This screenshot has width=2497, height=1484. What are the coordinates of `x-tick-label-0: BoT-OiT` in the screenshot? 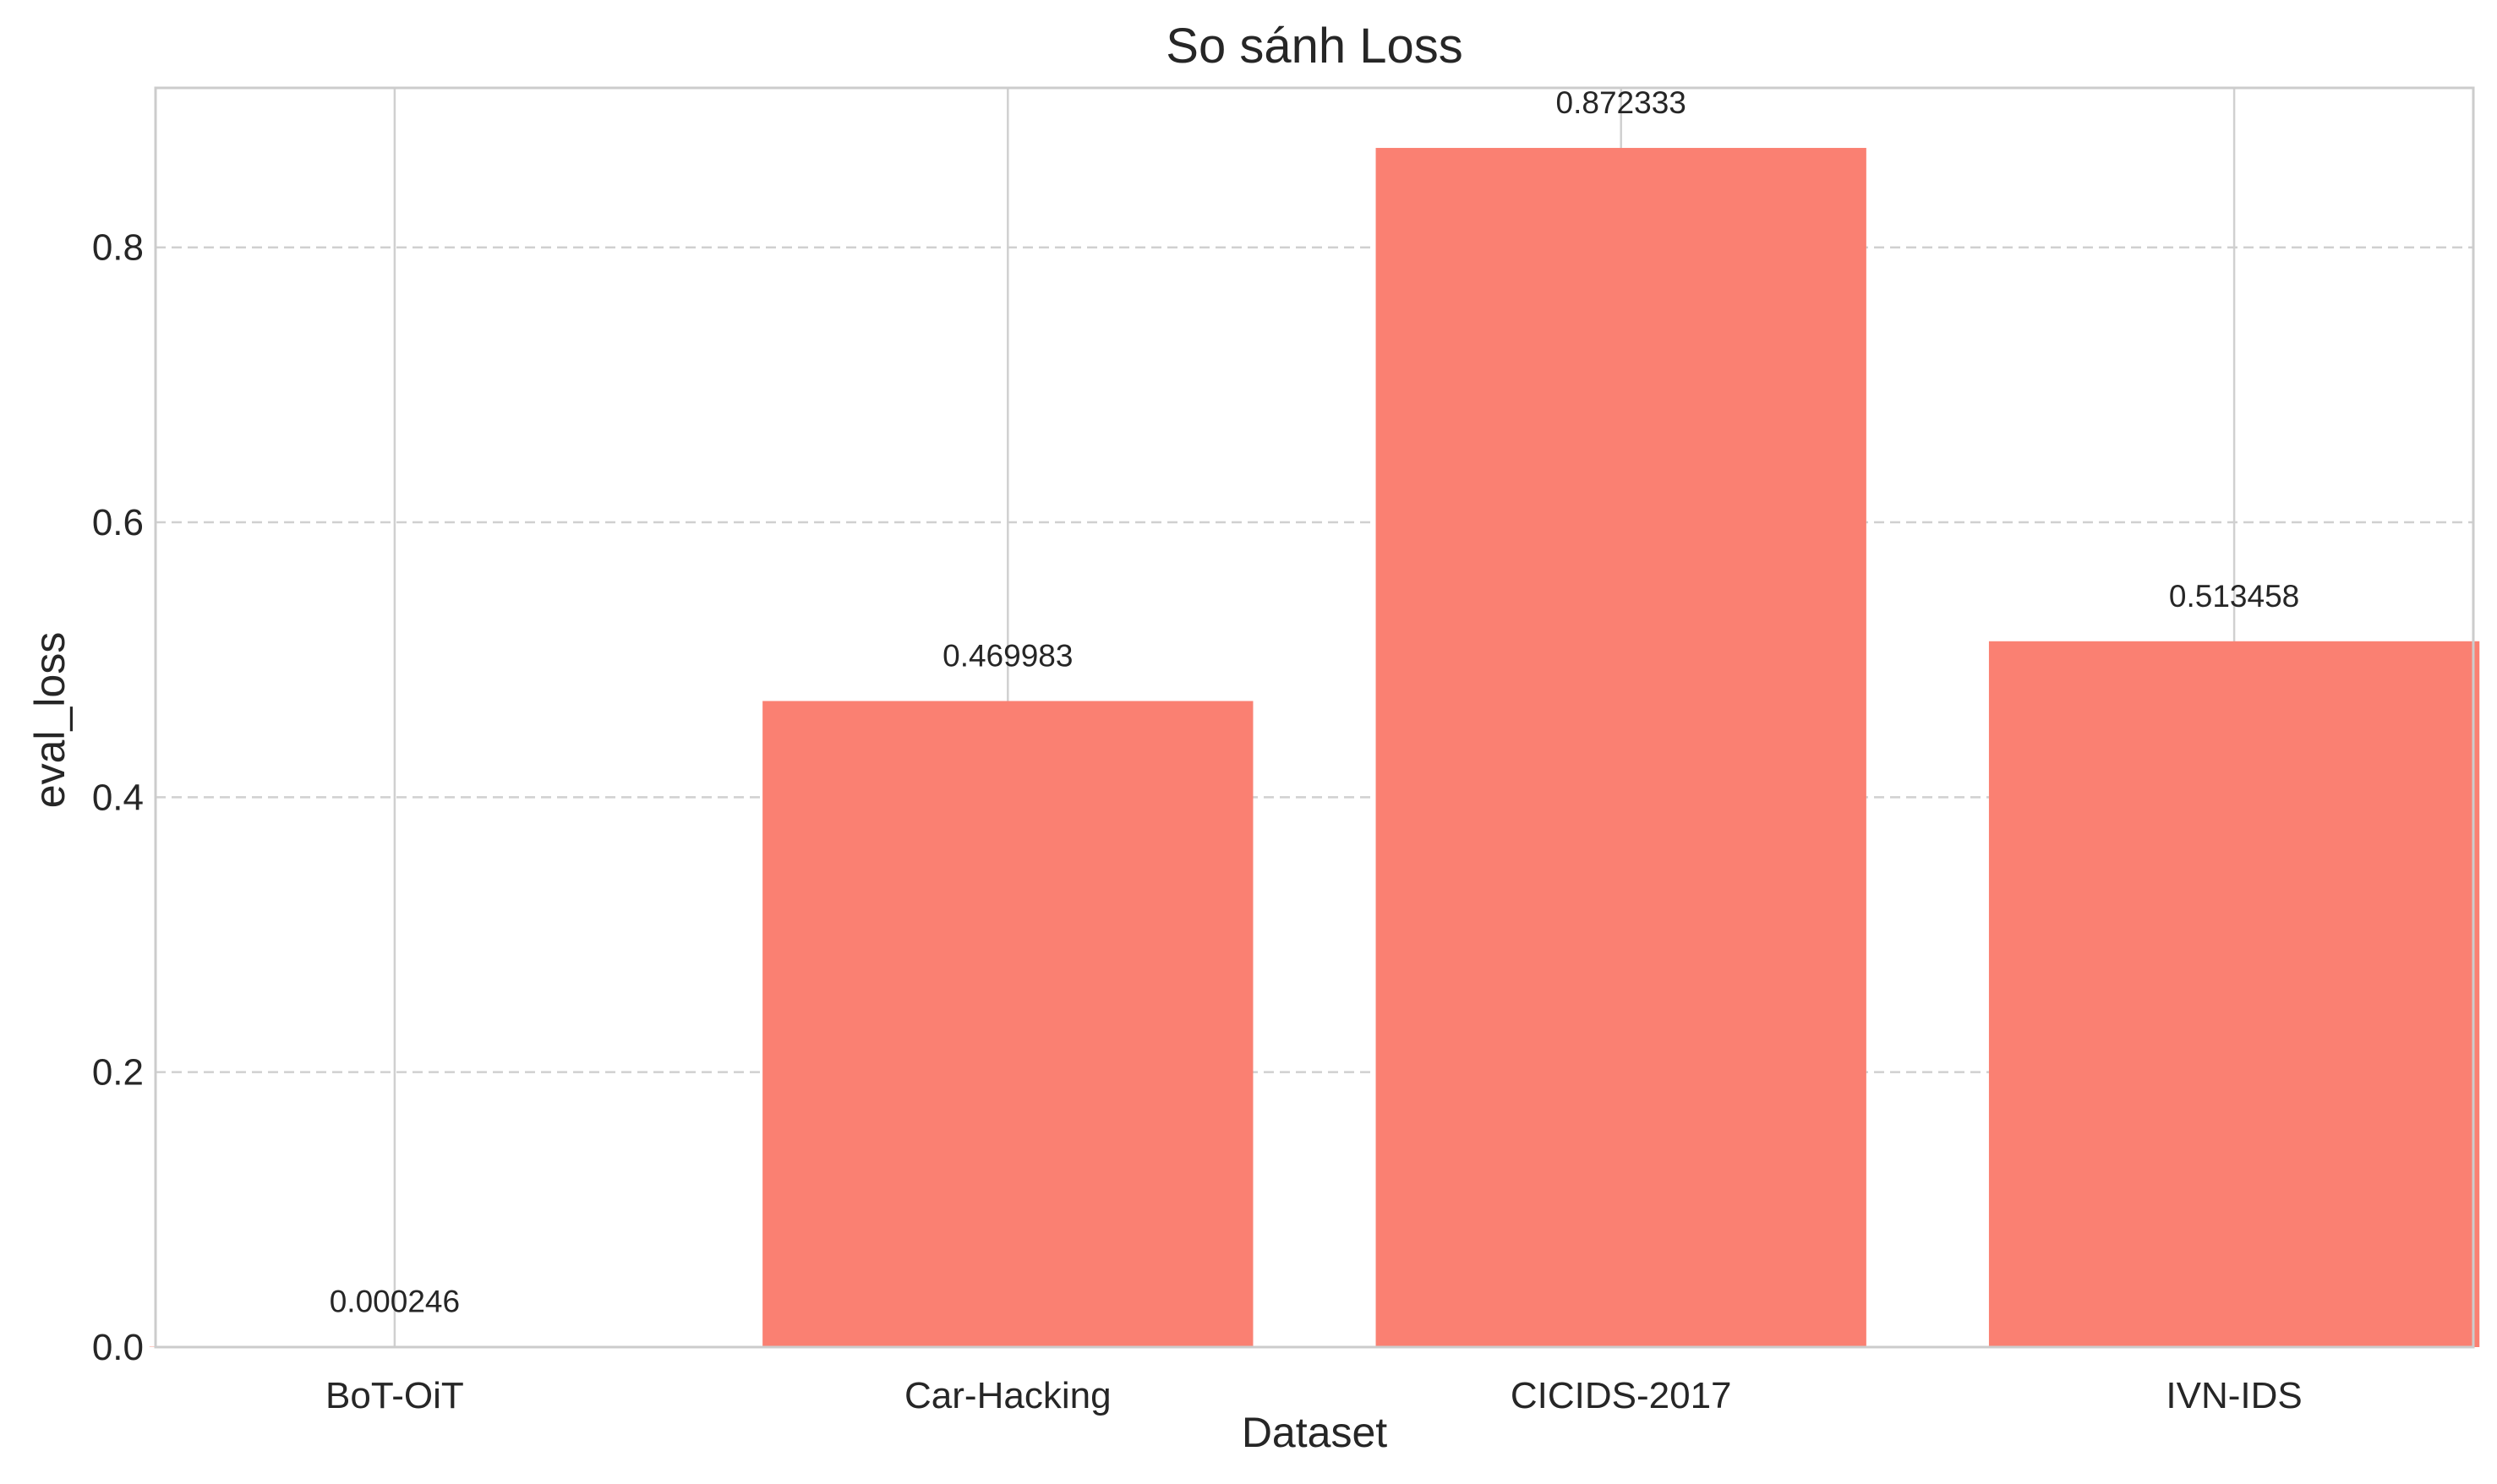 It's located at (394, 1396).